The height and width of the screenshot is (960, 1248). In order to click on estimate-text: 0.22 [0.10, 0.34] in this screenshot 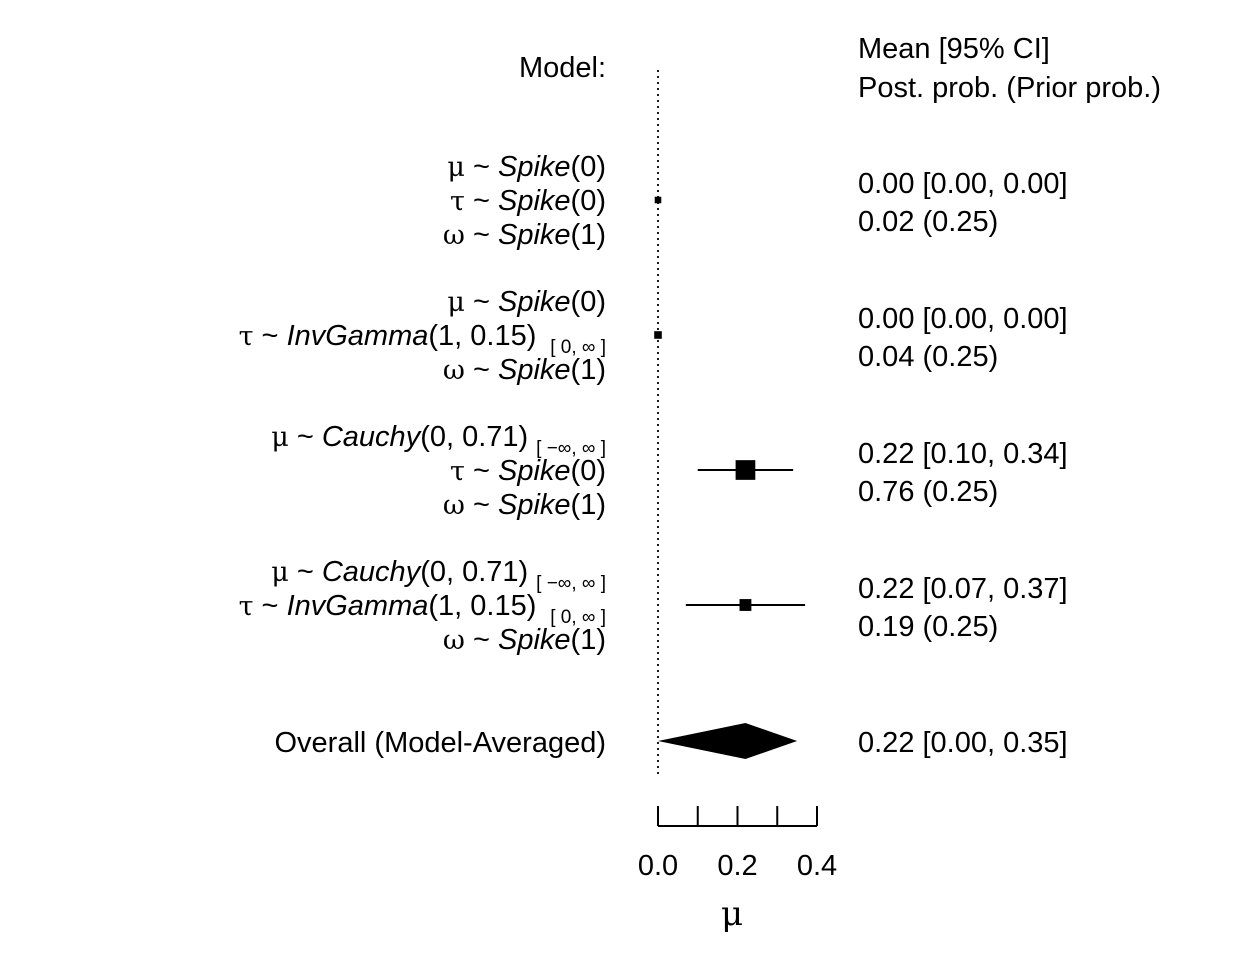, I will do `click(963, 454)`.